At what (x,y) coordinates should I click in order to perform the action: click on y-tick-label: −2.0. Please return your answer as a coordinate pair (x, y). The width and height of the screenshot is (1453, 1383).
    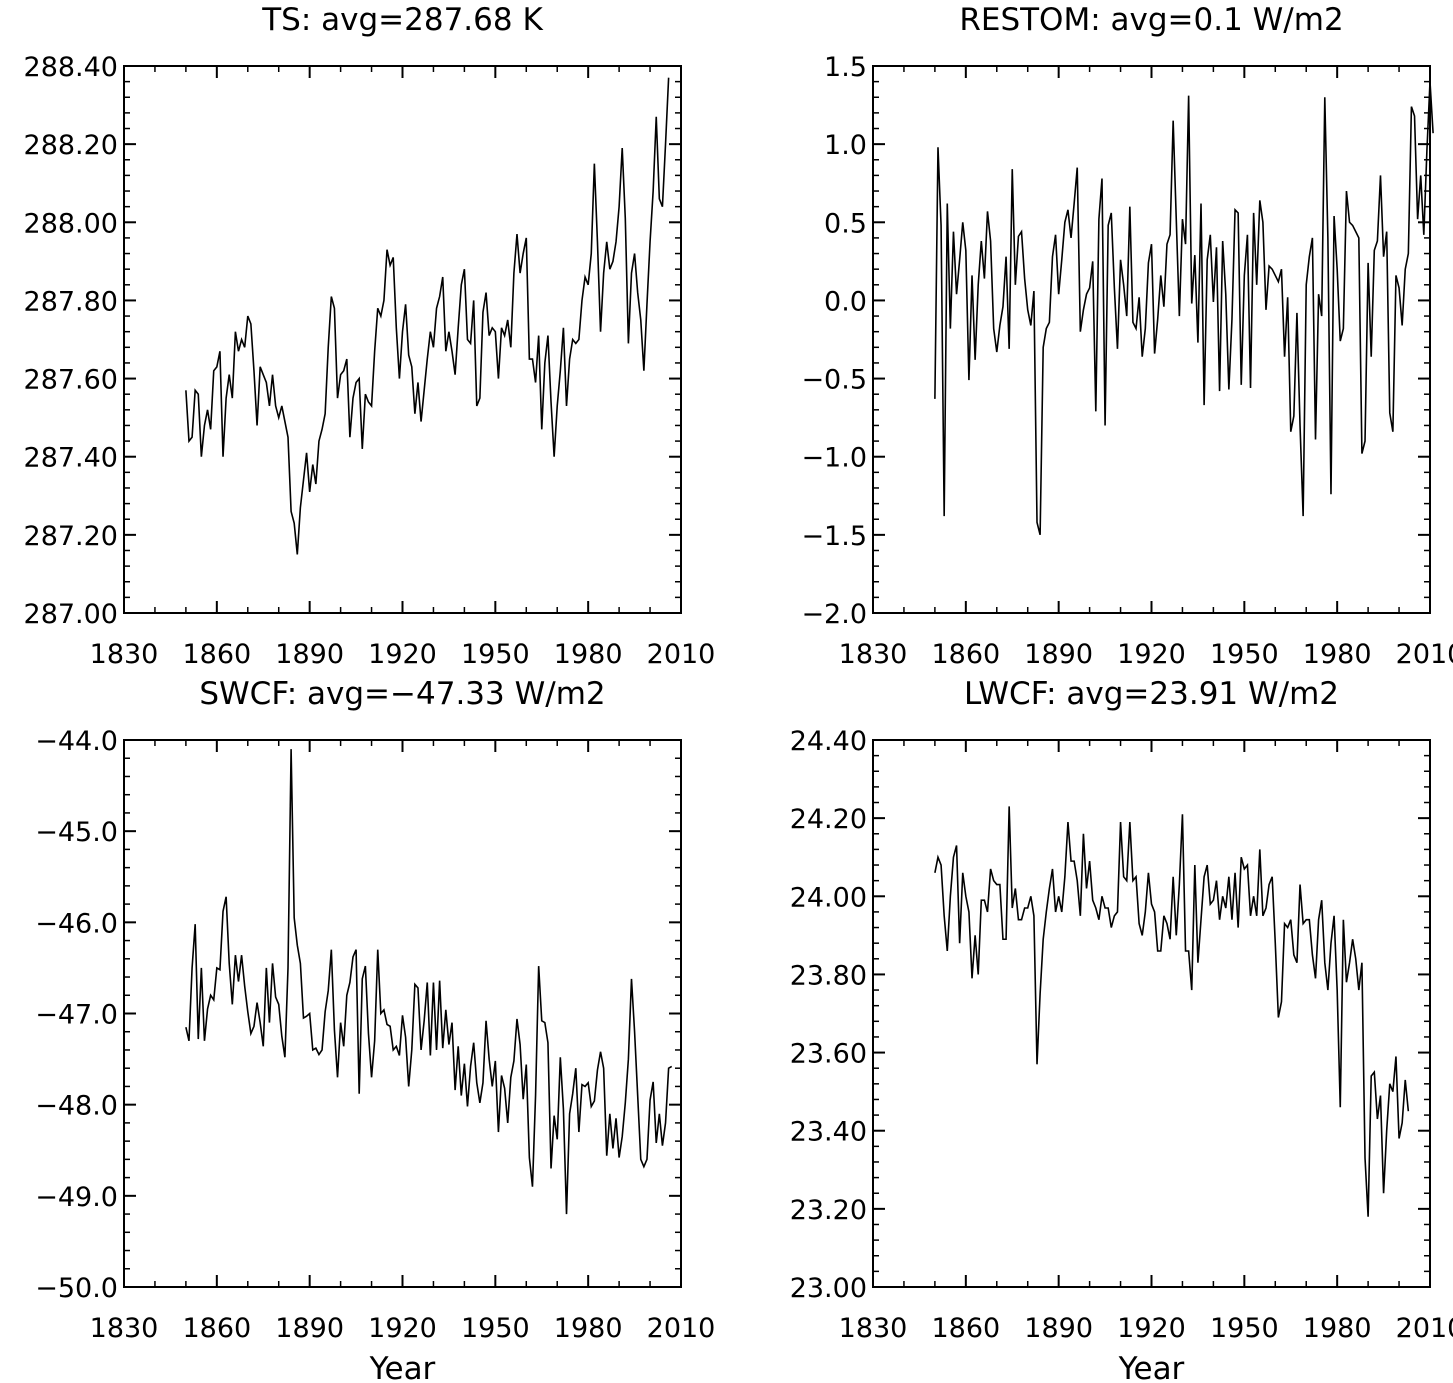
    Looking at the image, I should click on (834, 614).